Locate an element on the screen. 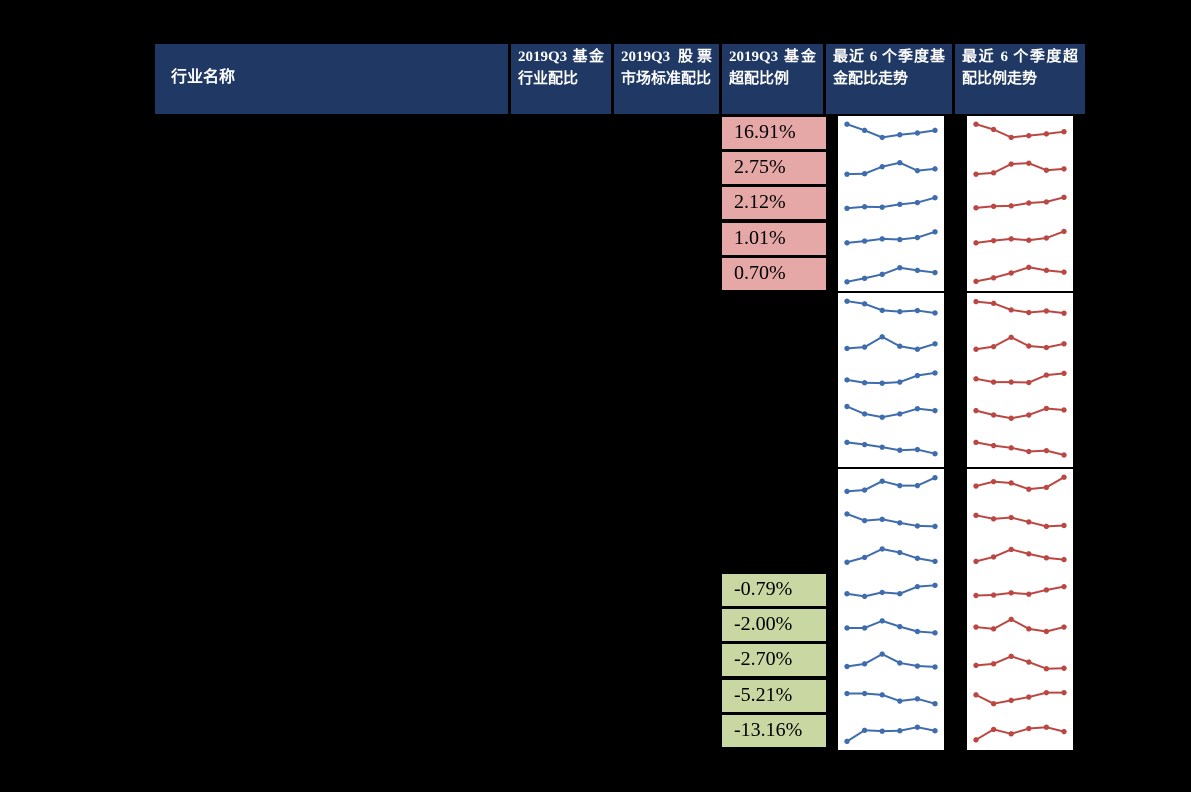 This screenshot has height=792, width=1191. header-overweight-ratio-trend: 最近 6 个季度超配比例走势 is located at coordinates (1020, 79).